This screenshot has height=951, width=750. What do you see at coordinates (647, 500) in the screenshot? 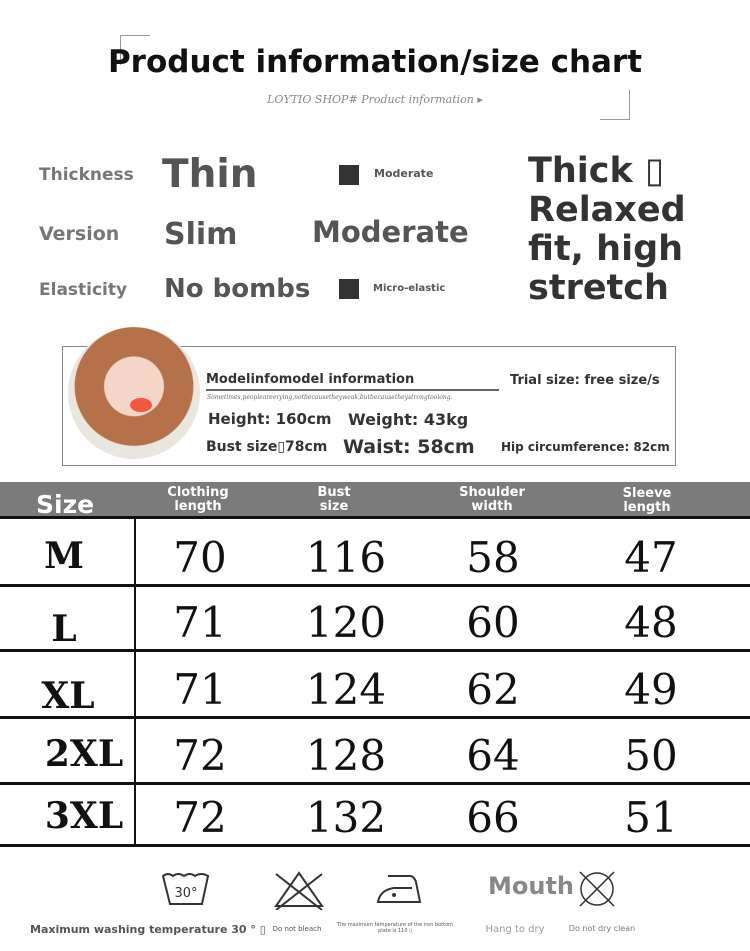
I see `header-sleeve-length: Sleeve length` at bounding box center [647, 500].